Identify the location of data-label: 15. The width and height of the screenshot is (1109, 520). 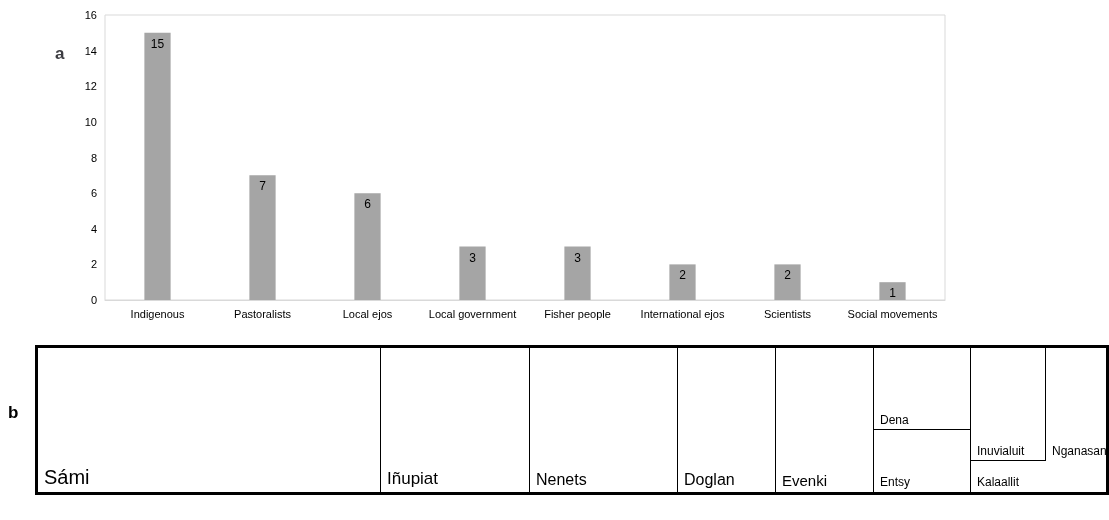
(157, 43).